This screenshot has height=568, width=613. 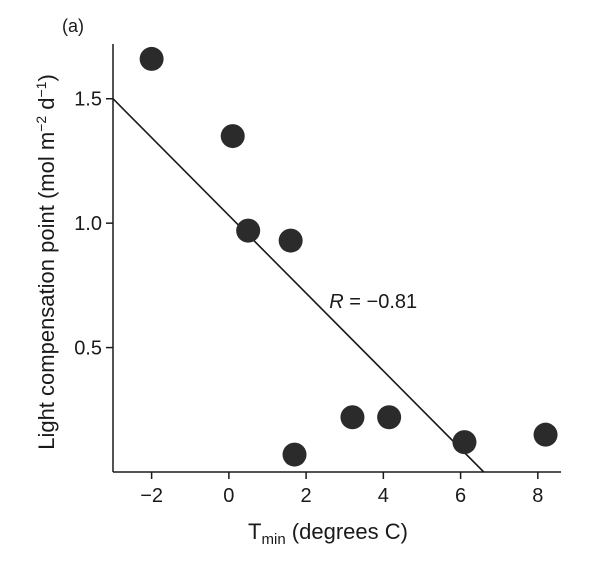 What do you see at coordinates (274, 539) in the screenshot?
I see `x-axis-title-subscript: min` at bounding box center [274, 539].